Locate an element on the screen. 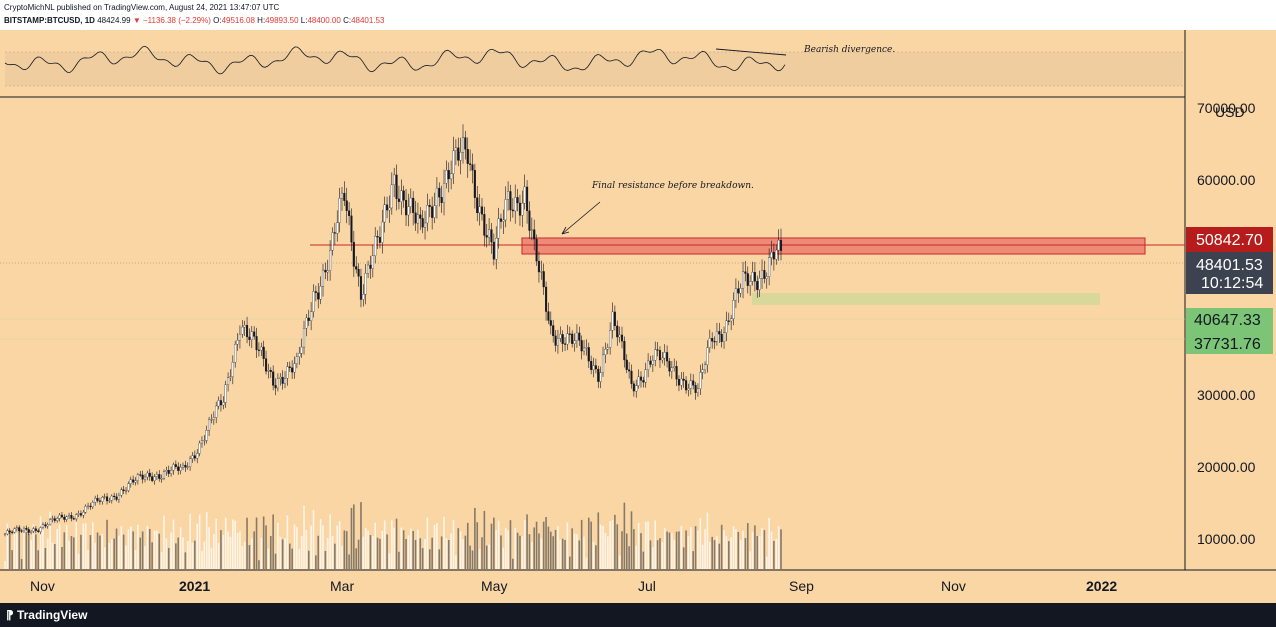 The width and height of the screenshot is (1276, 627). arrow-head-icon is located at coordinates (565, 230).